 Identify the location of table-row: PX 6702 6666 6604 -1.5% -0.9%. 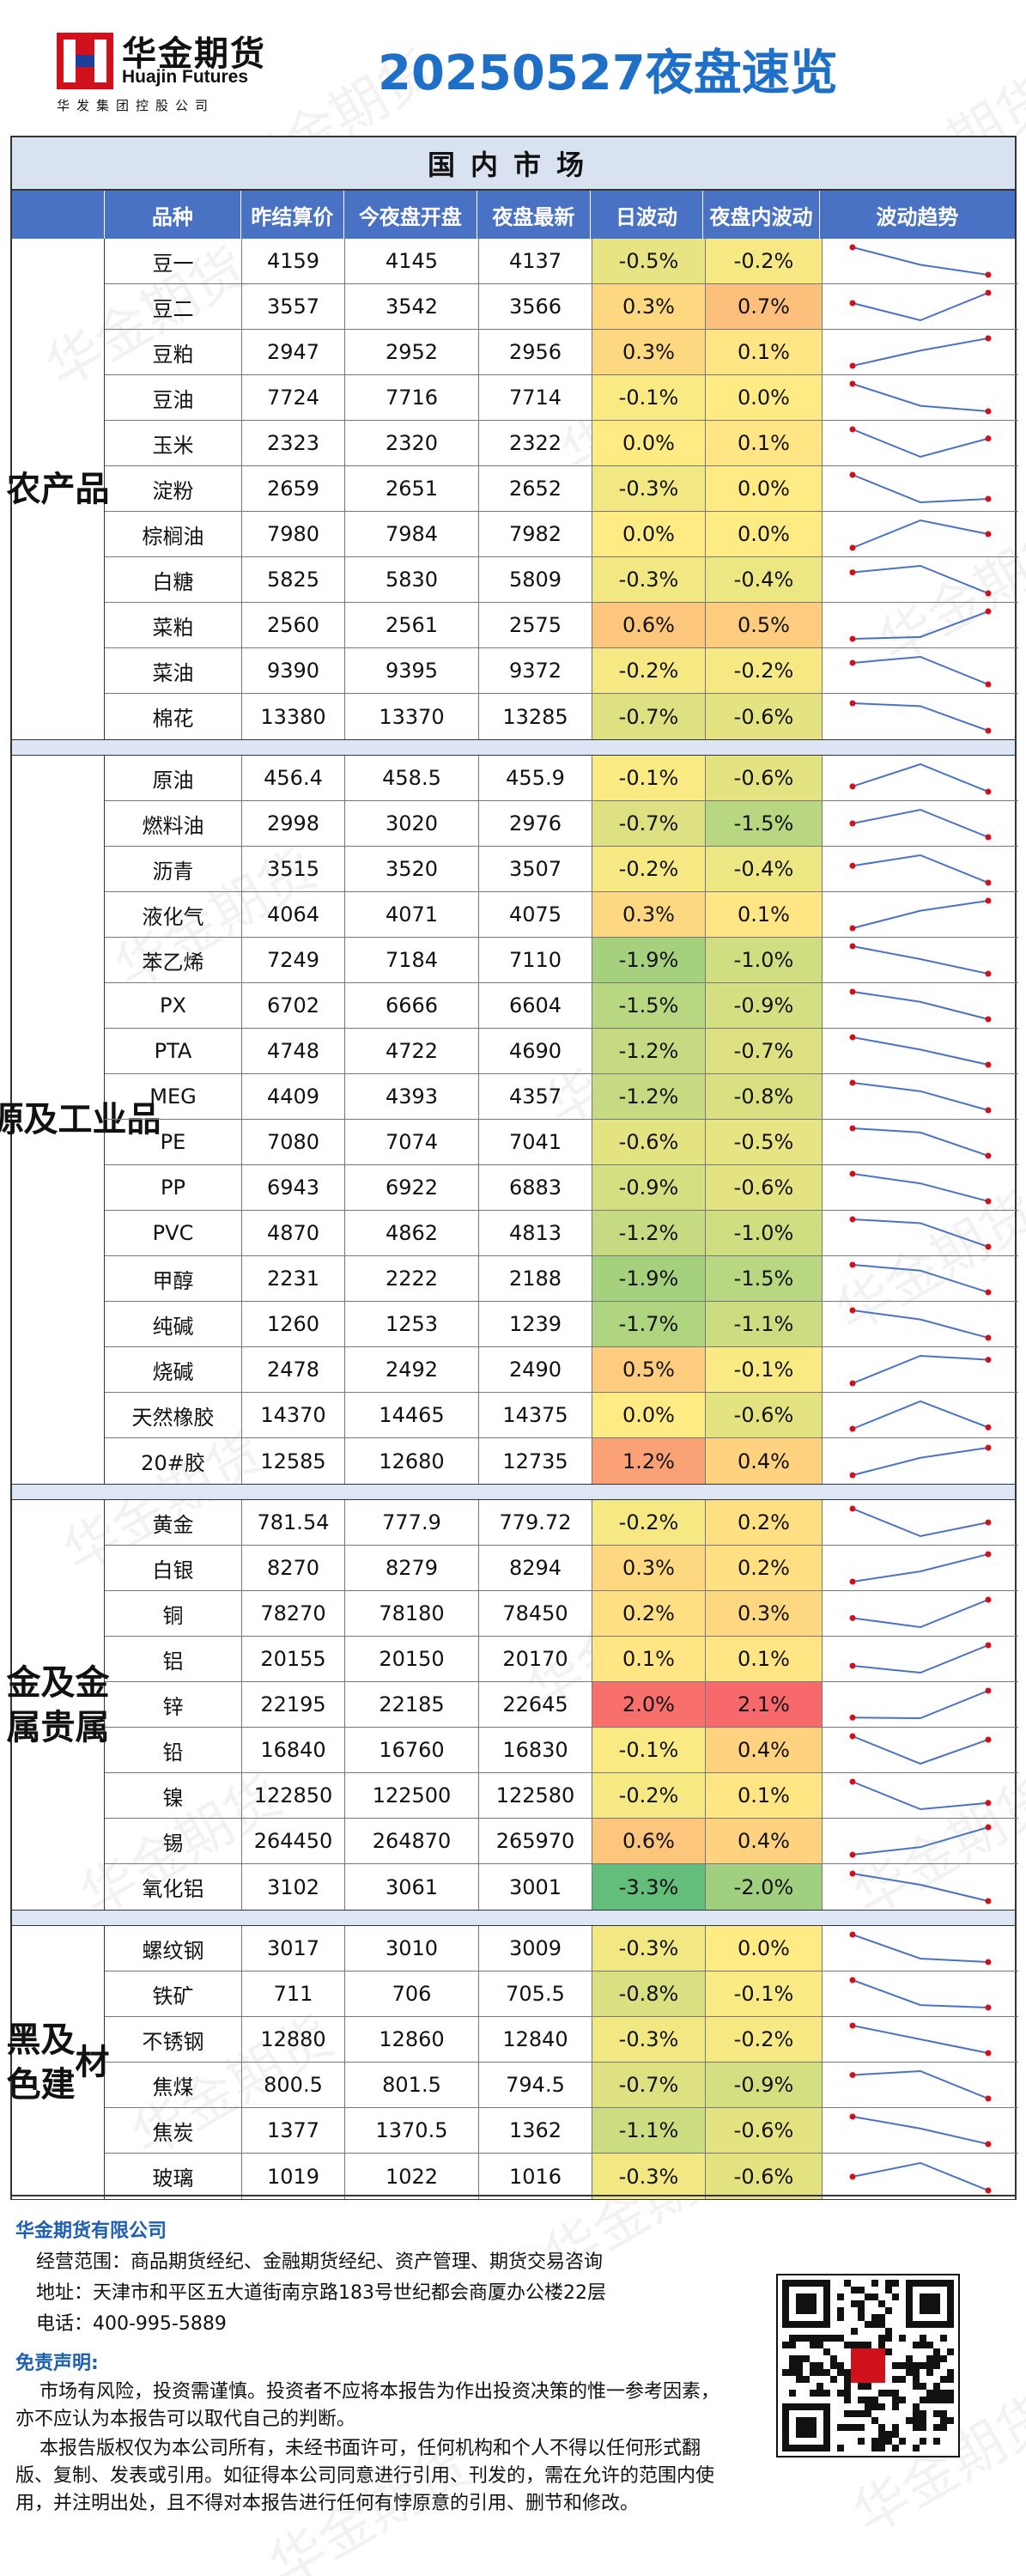
(561, 1006).